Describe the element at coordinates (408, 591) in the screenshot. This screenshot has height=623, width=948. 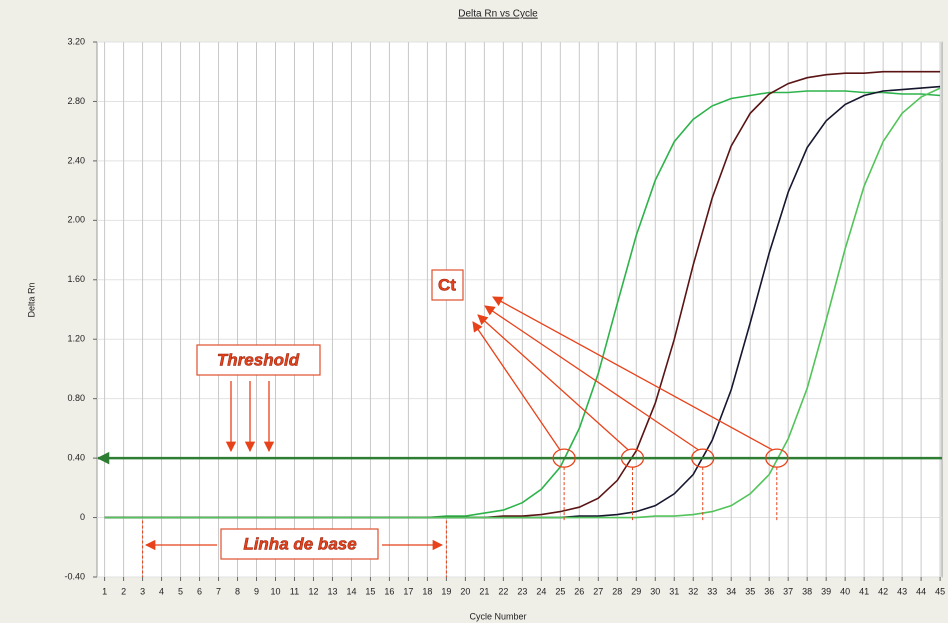
I see `x-tick-label: 17` at that location.